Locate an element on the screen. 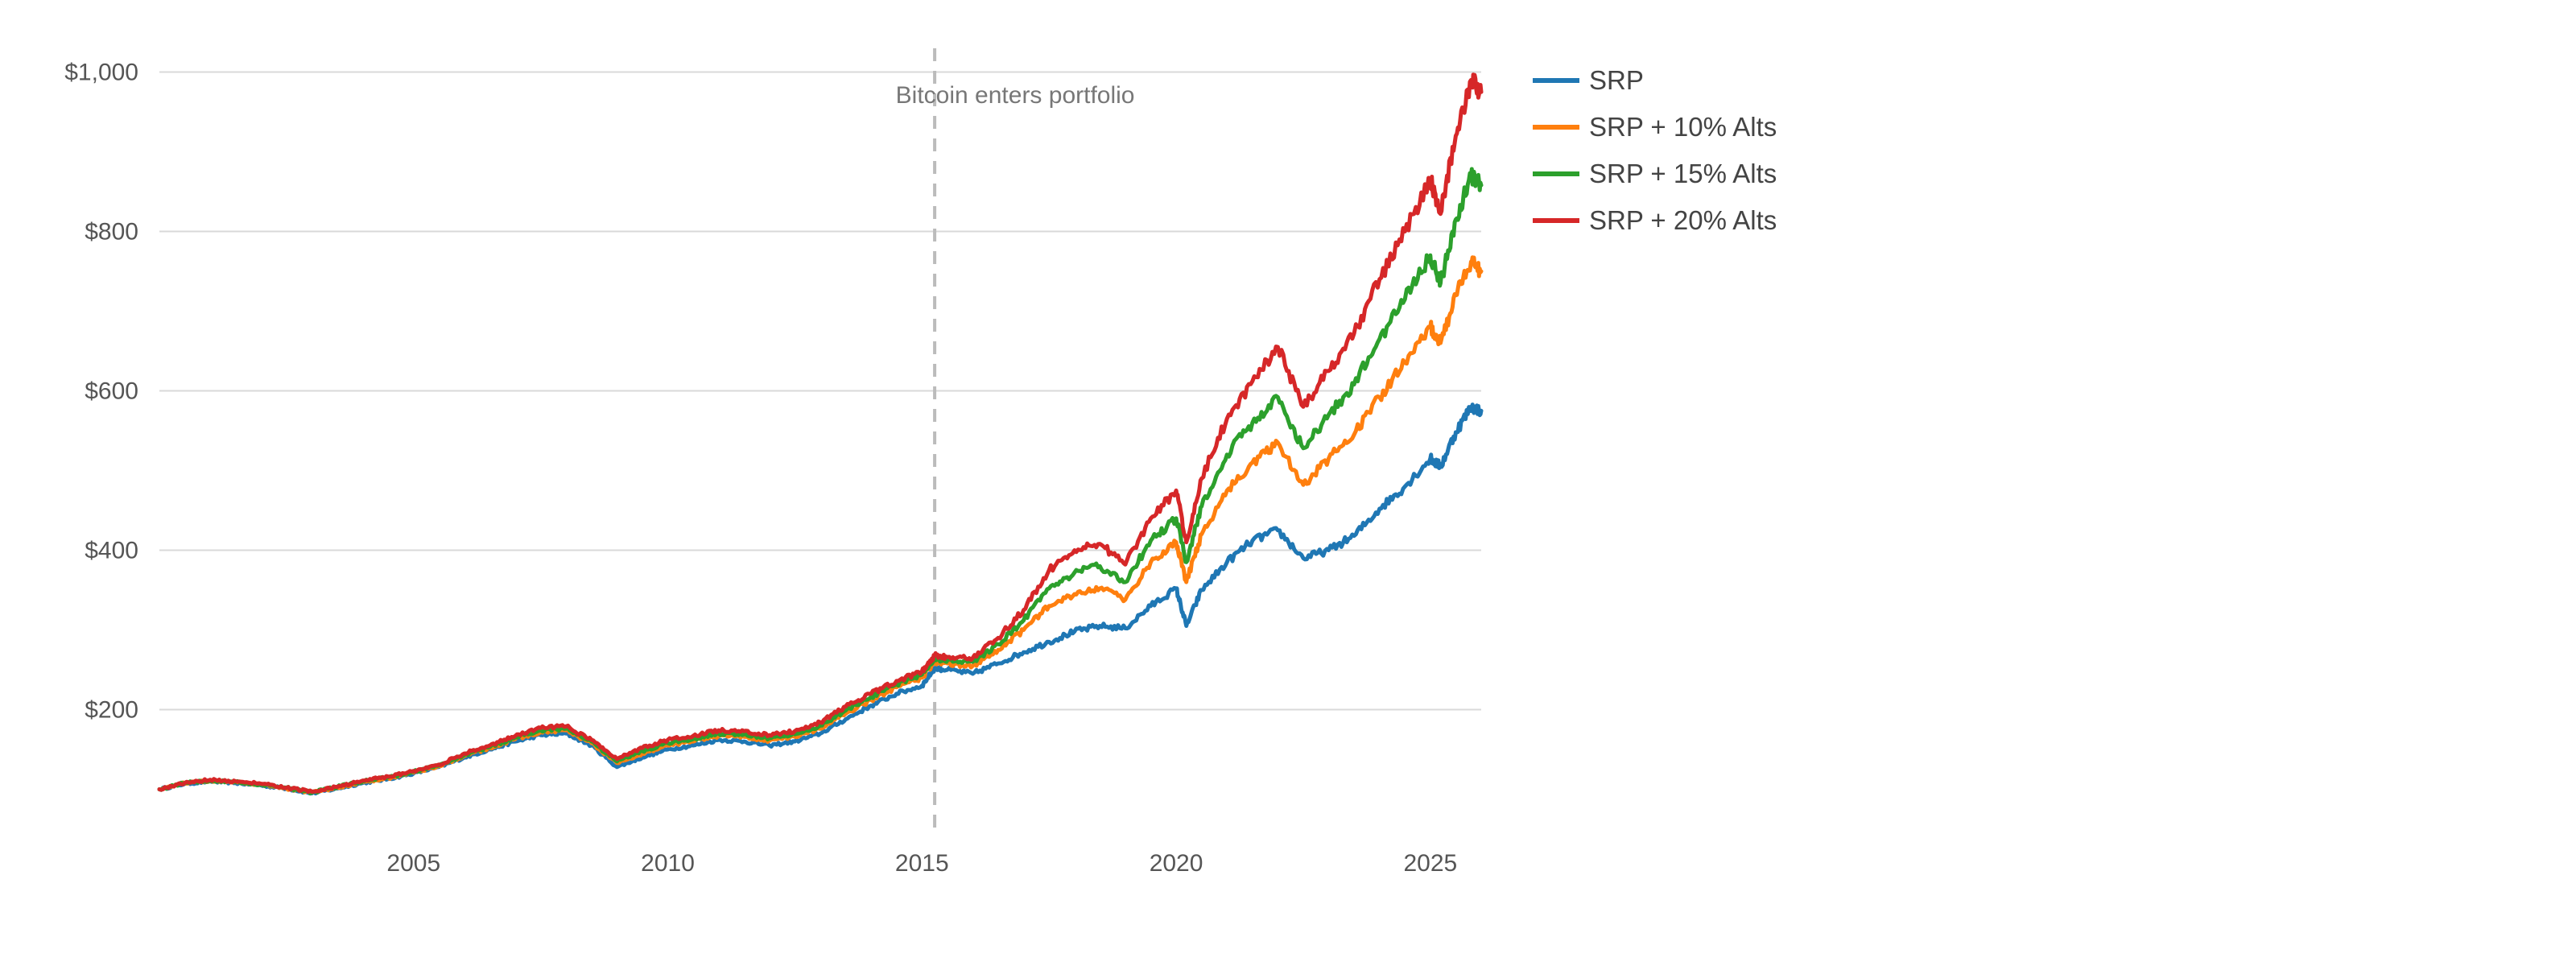  legend-label: SRP + 15% Alts is located at coordinates (1683, 173).